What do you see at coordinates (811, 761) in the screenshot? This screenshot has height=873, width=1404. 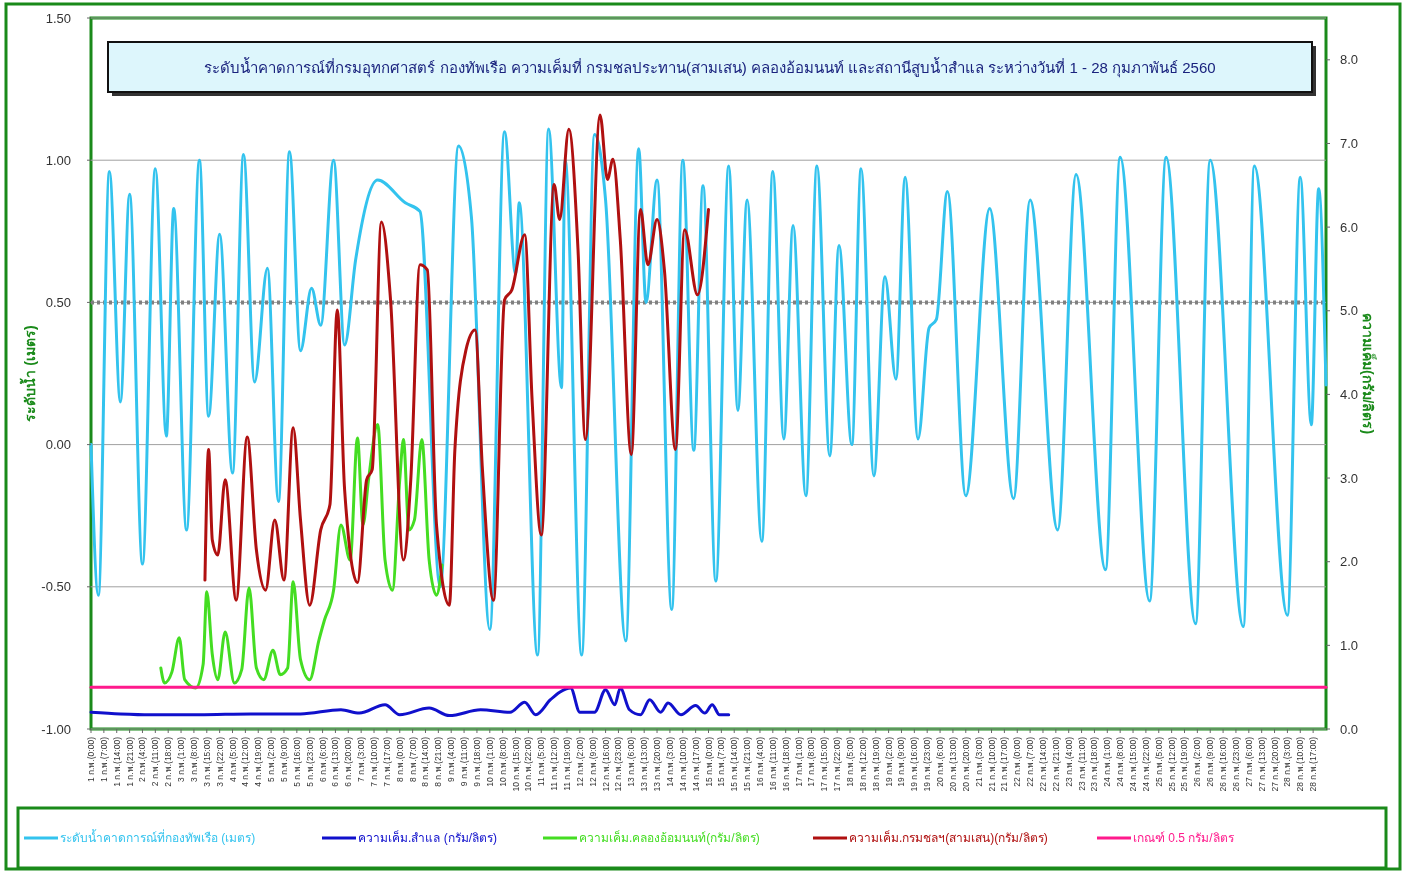 I see `x-tick-label: 17 ก.พ.(8:00)` at bounding box center [811, 761].